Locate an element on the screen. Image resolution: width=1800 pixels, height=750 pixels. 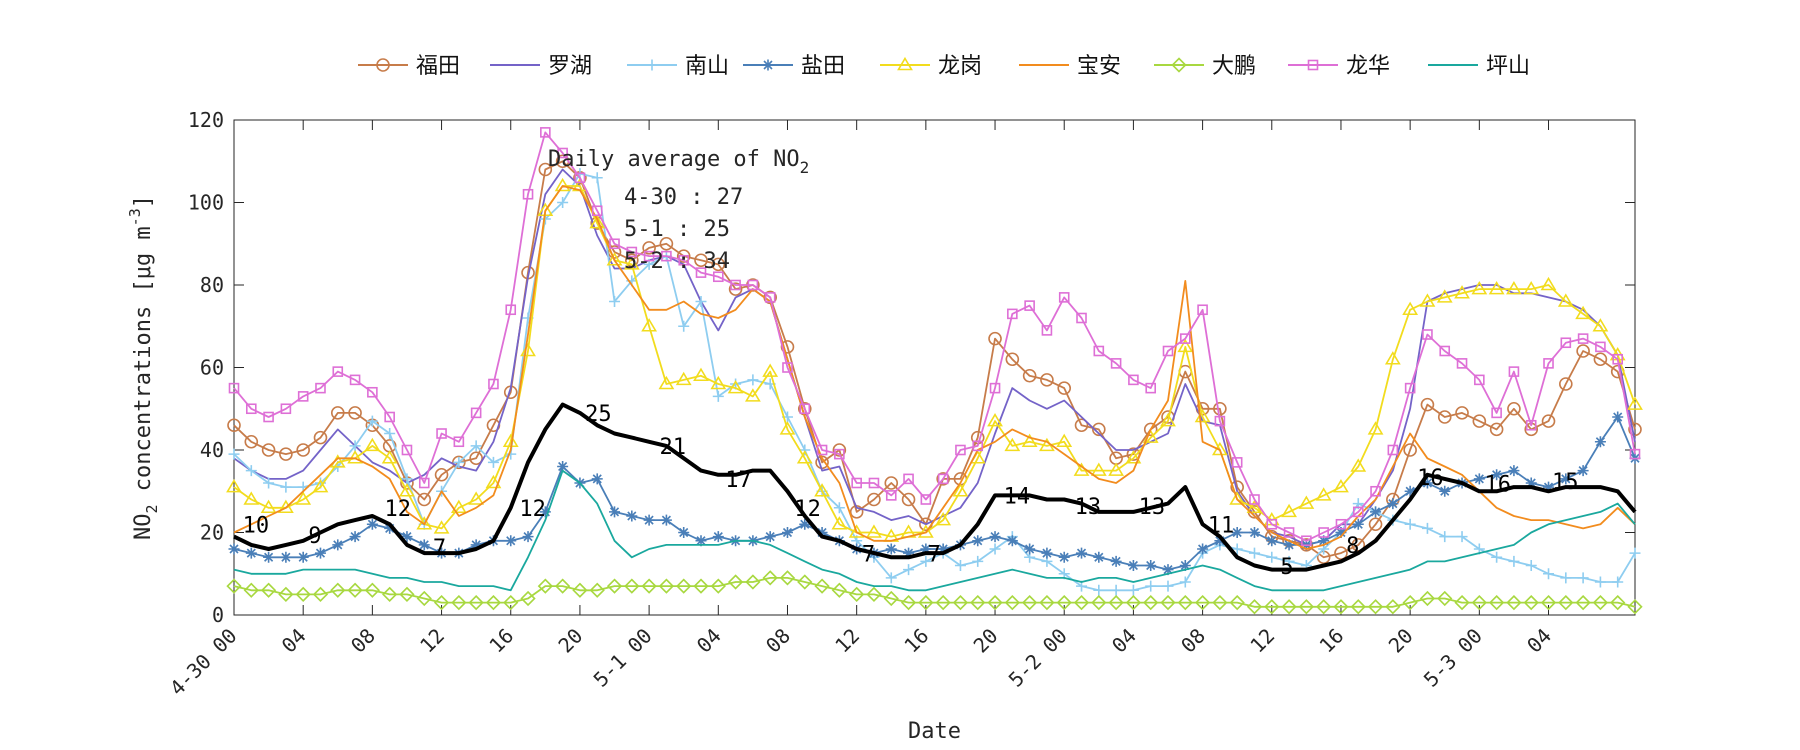
value-label: 11 is located at coordinates (1221, 526).